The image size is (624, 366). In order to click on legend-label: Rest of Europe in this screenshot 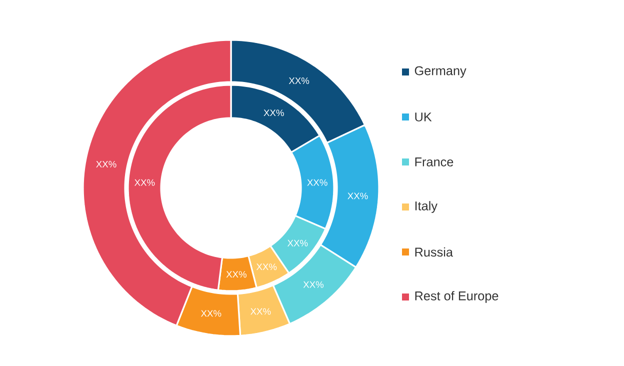, I will do `click(456, 297)`.